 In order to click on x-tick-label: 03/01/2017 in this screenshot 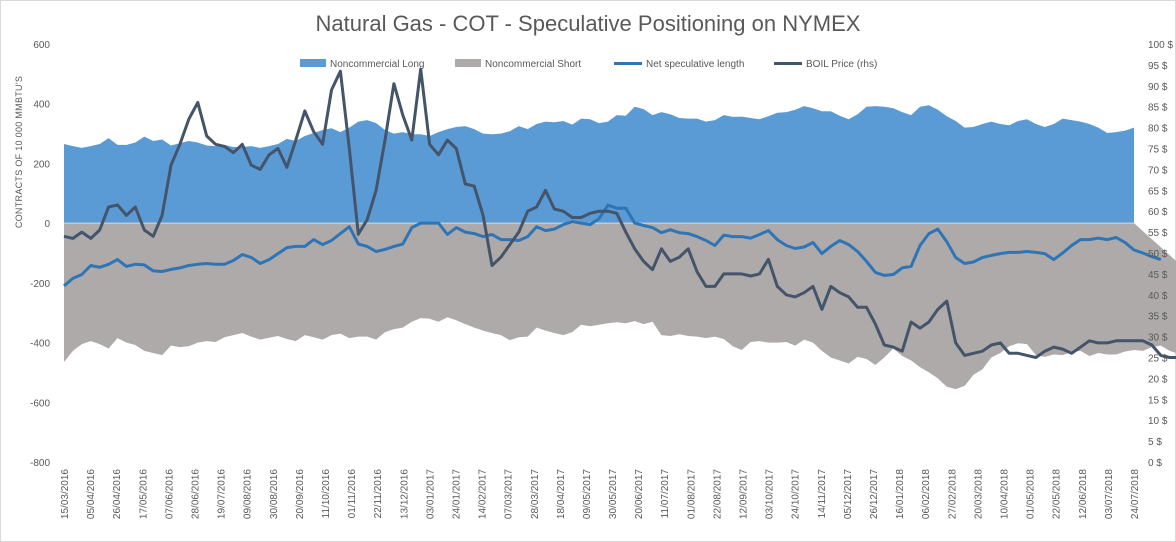, I will do `click(430, 494)`.